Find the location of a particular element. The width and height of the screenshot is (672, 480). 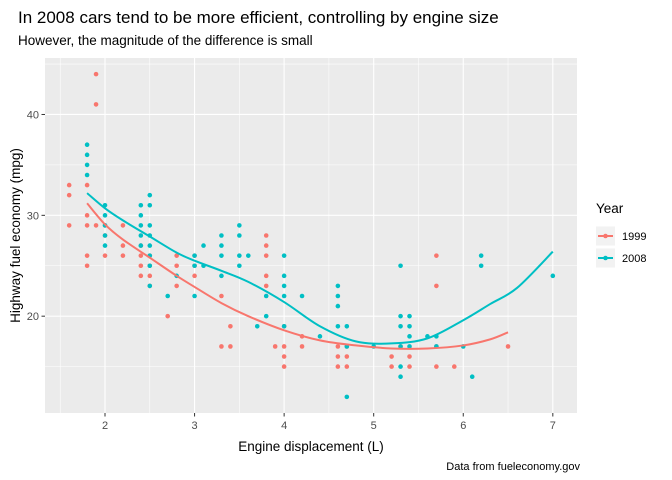

legend-title: Year is located at coordinates (610, 208).